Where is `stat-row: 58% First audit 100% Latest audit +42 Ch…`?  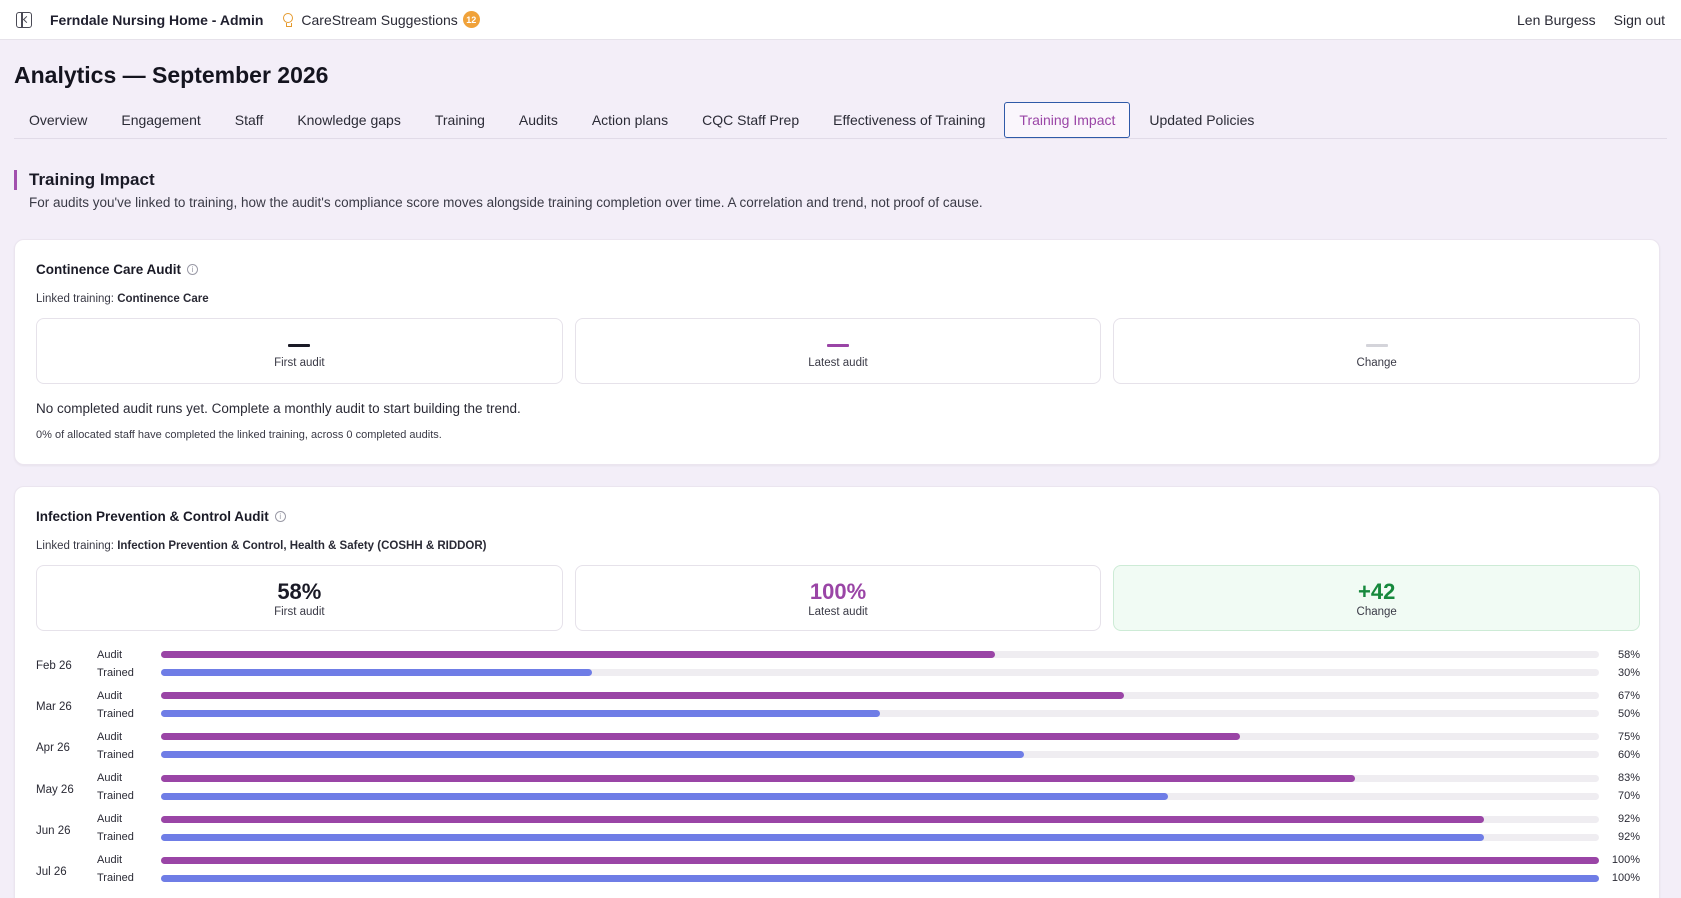
stat-row: 58% First audit 100% Latest audit +42 Ch… is located at coordinates (838, 598).